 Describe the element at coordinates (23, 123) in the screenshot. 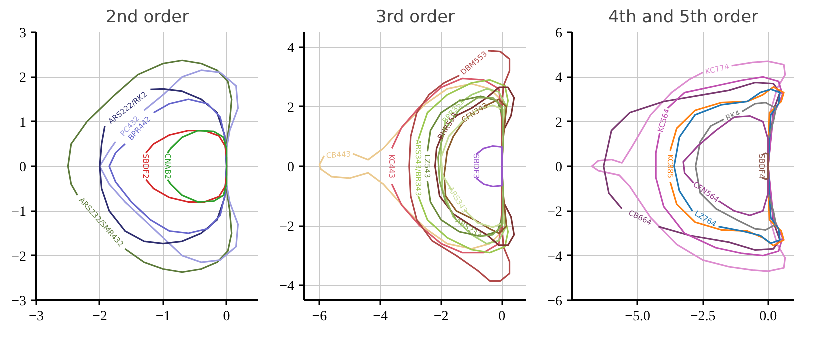

I see `y-tick-label: 1` at that location.